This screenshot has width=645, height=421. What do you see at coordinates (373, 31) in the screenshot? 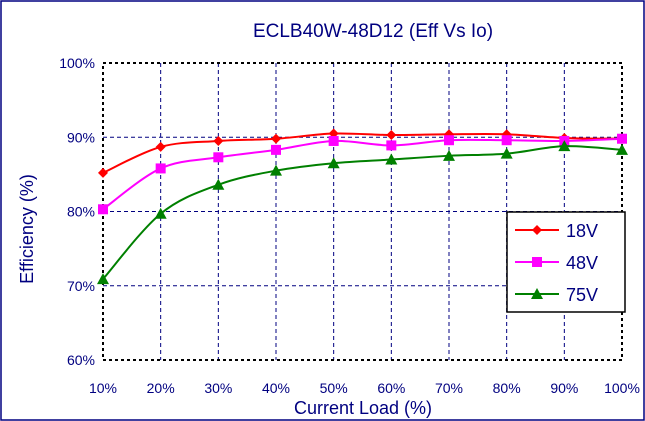
I see `chart-title: ECLB40W-48D12 (Eff Vs Io)` at bounding box center [373, 31].